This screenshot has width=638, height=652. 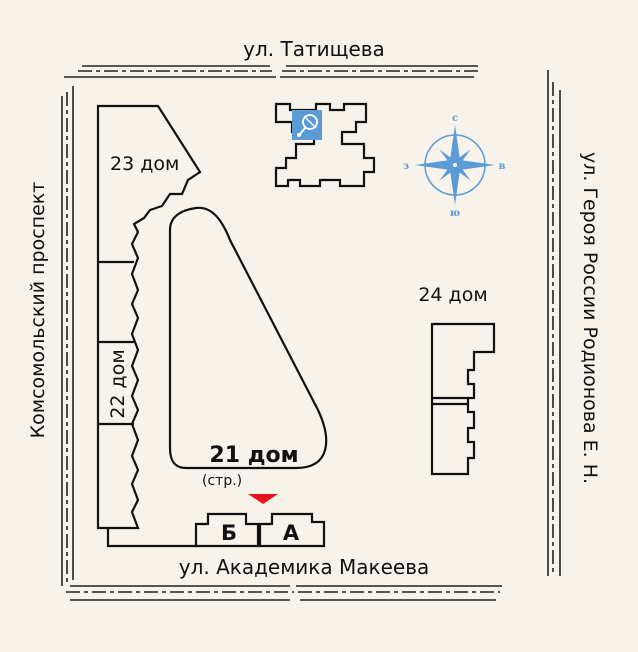 What do you see at coordinates (291, 533) in the screenshot?
I see `section-a-label: А` at bounding box center [291, 533].